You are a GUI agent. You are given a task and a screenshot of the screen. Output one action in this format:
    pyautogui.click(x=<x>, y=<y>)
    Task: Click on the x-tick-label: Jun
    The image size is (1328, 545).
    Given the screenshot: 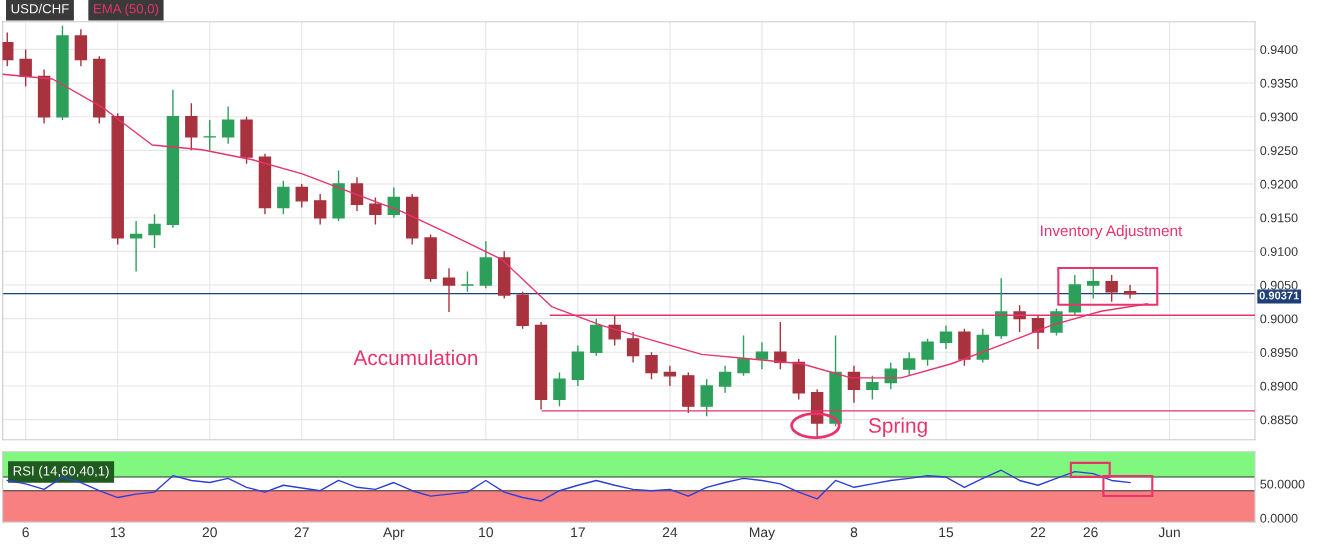 What is the action you would take?
    pyautogui.click(x=1169, y=532)
    